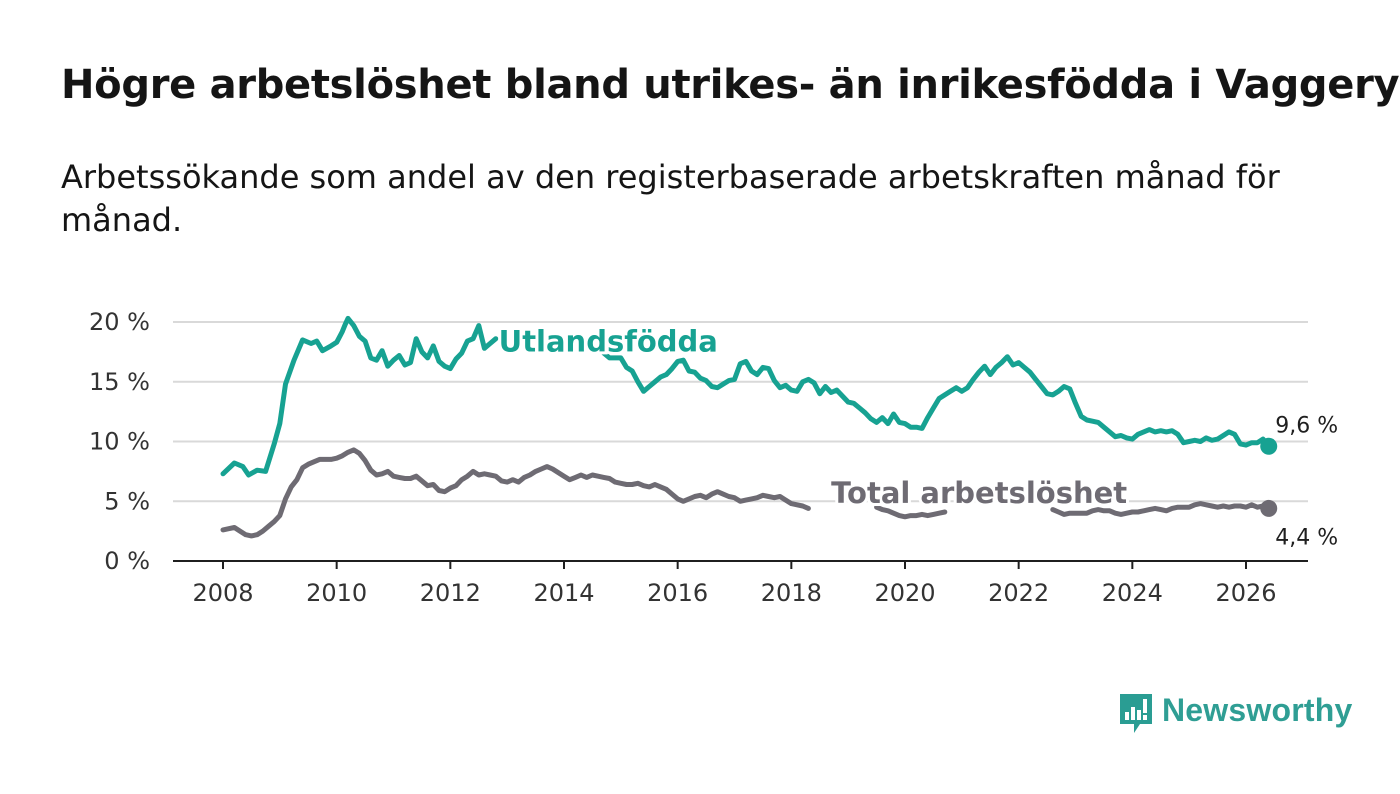 This screenshot has height=794, width=1400. I want to click on series-label: Total arbetslöshet, so click(979, 493).